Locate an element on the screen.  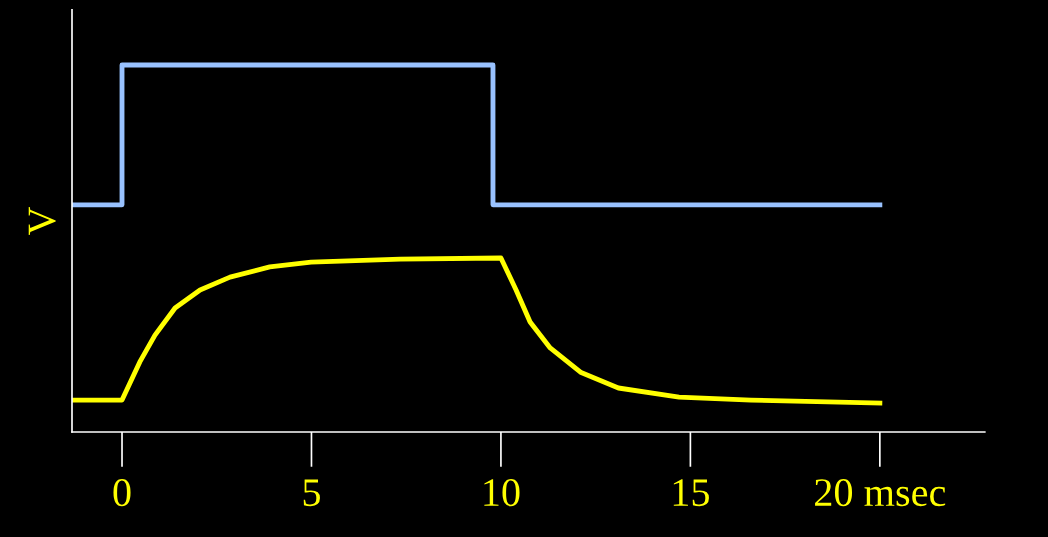
y-axis-title: V is located at coordinates (42, 221).